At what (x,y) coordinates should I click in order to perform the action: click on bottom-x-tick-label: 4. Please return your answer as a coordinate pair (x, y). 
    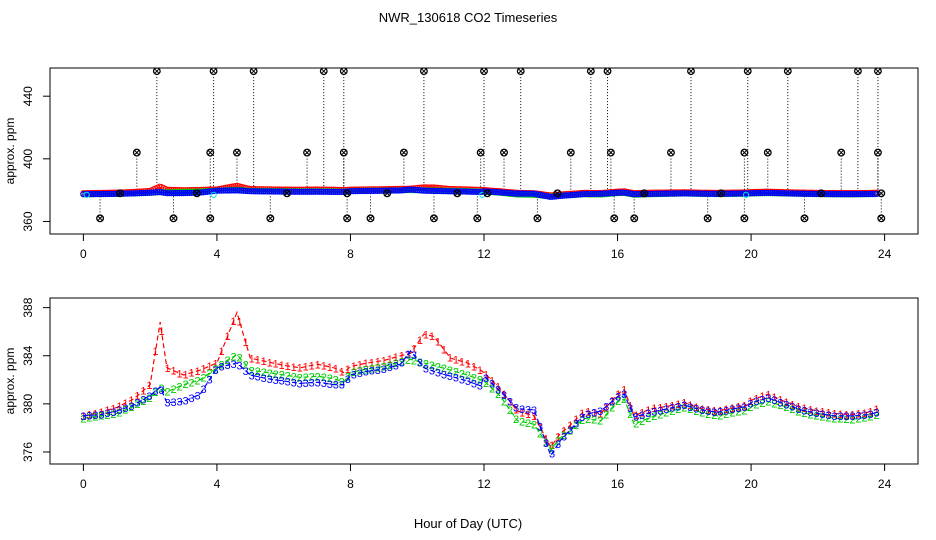
    Looking at the image, I should click on (217, 484).